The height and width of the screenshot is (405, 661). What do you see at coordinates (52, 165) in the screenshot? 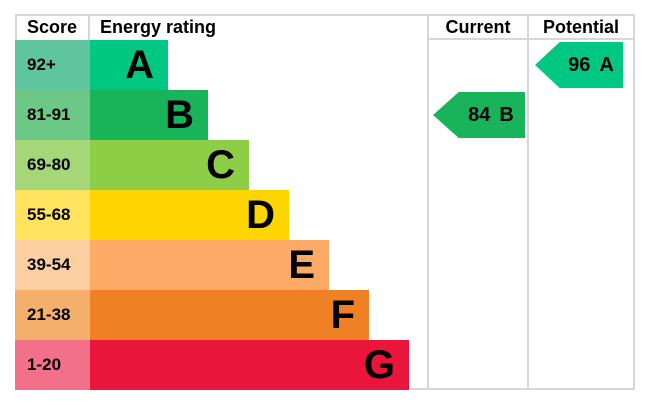
I see `score-range-c: 69-80` at bounding box center [52, 165].